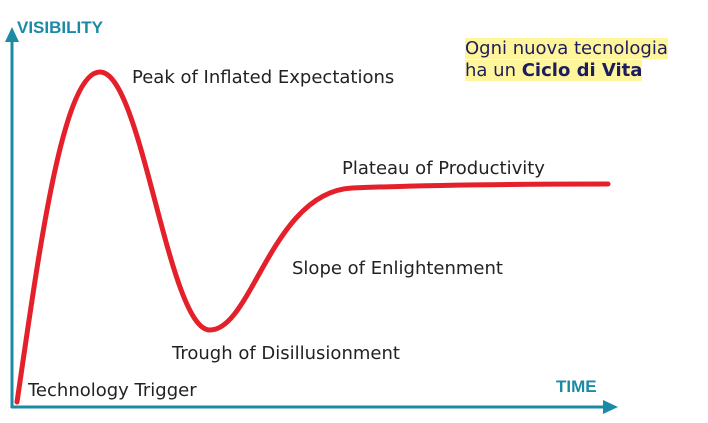 The image size is (708, 423). Describe the element at coordinates (397, 268) in the screenshot. I see `phase-label: Slope of Enlightenment` at that location.